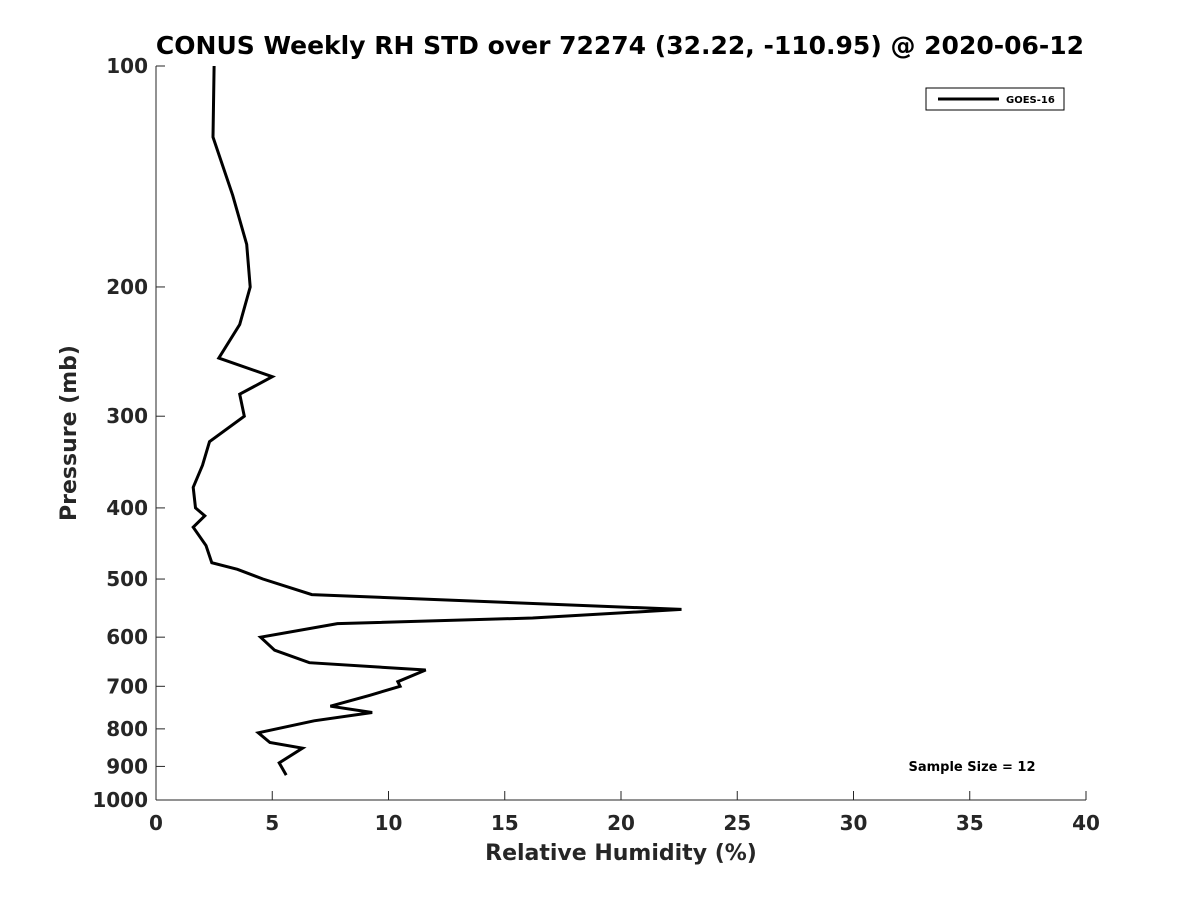 The height and width of the screenshot is (900, 1200). I want to click on y-tick-label: 100, so click(127, 66).